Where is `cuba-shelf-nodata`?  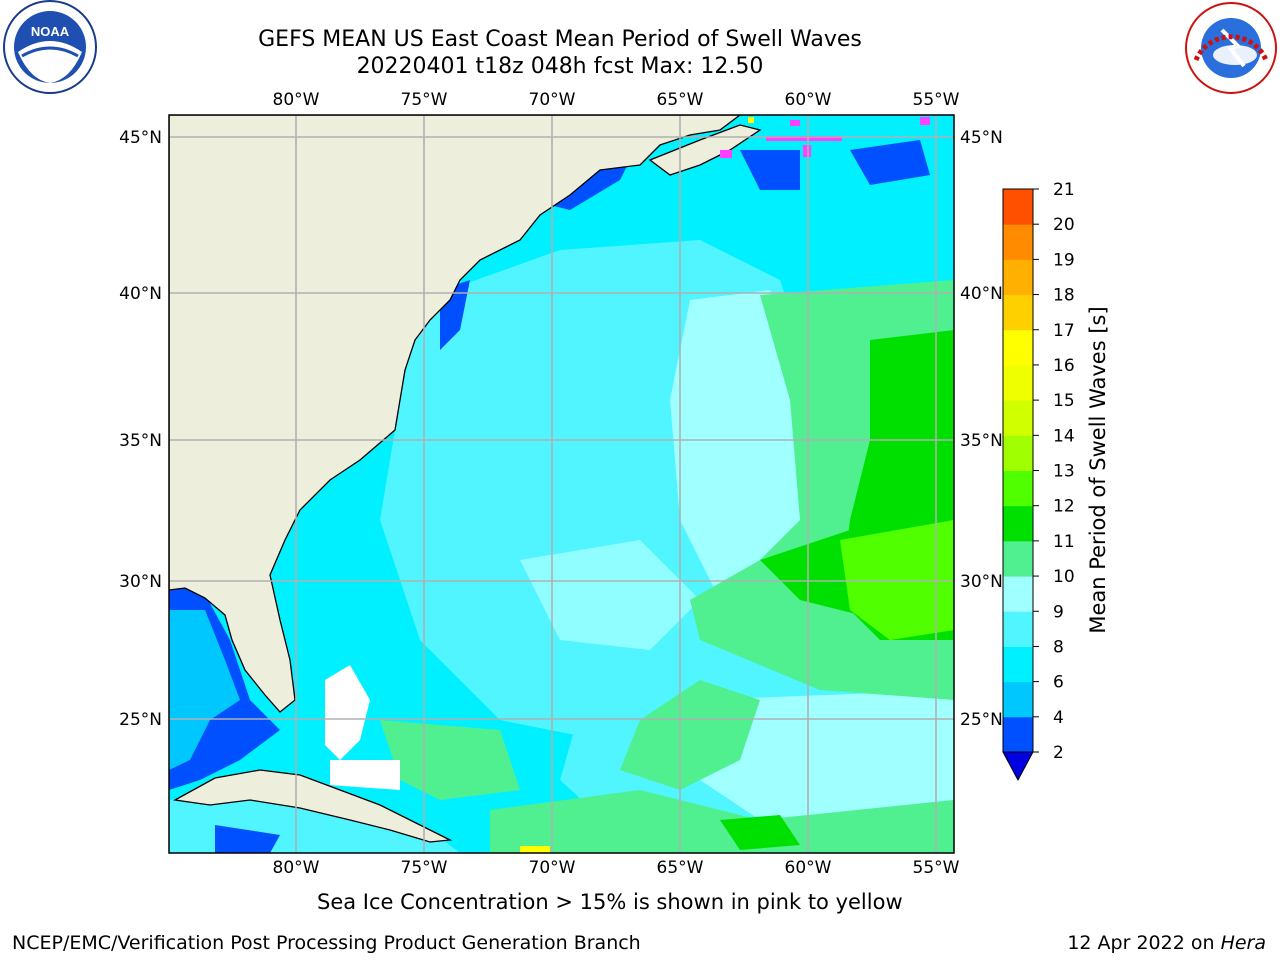
cuba-shelf-nodata is located at coordinates (365, 775).